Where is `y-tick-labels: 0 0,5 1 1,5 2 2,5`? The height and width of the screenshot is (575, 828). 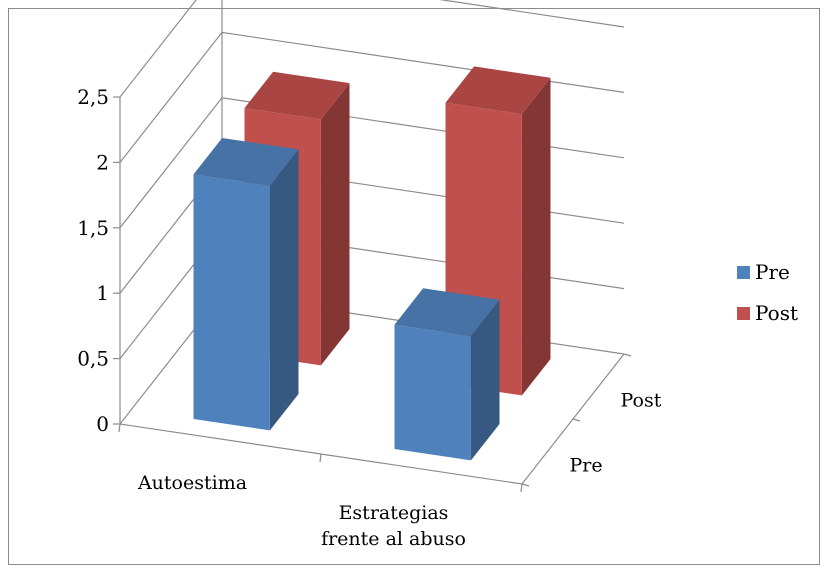
y-tick-labels: 0 0,5 1 1,5 2 2,5 is located at coordinates (93, 260).